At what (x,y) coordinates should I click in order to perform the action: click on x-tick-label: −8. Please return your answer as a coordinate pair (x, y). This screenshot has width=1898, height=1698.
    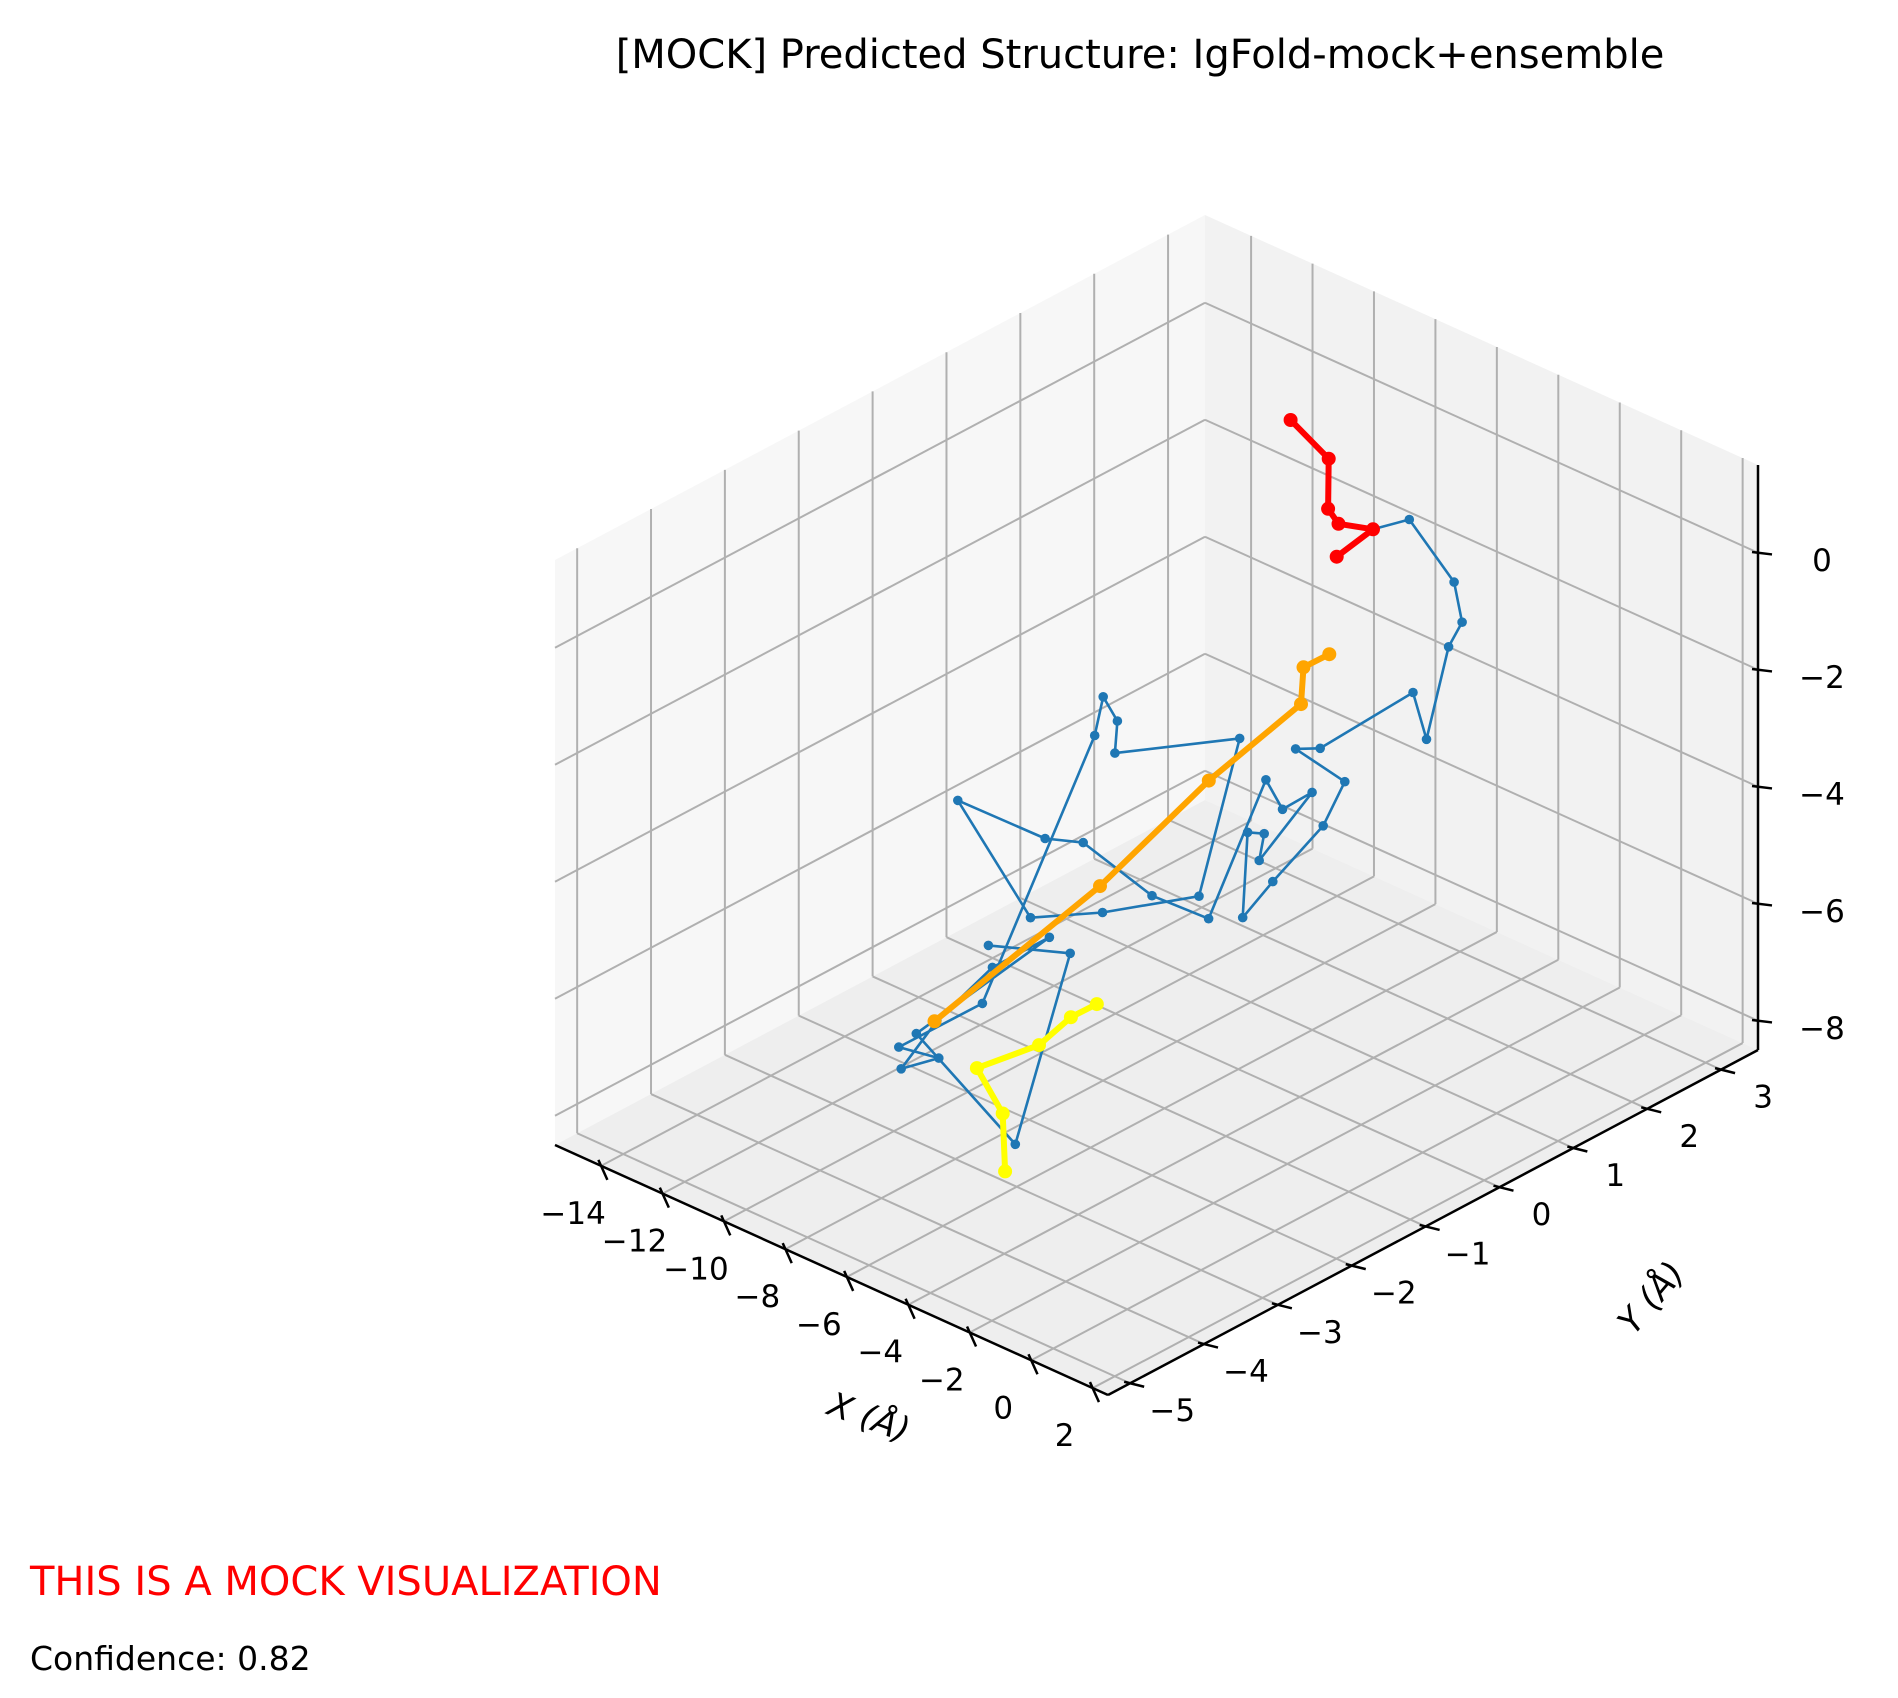
    Looking at the image, I should click on (758, 1297).